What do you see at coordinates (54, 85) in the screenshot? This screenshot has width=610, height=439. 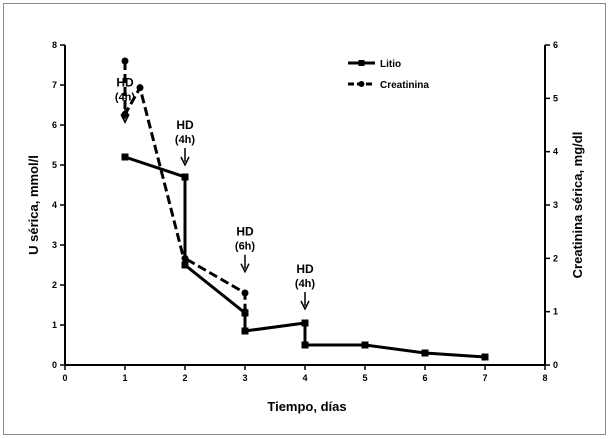 I see `left-y-tick-label: 7` at bounding box center [54, 85].